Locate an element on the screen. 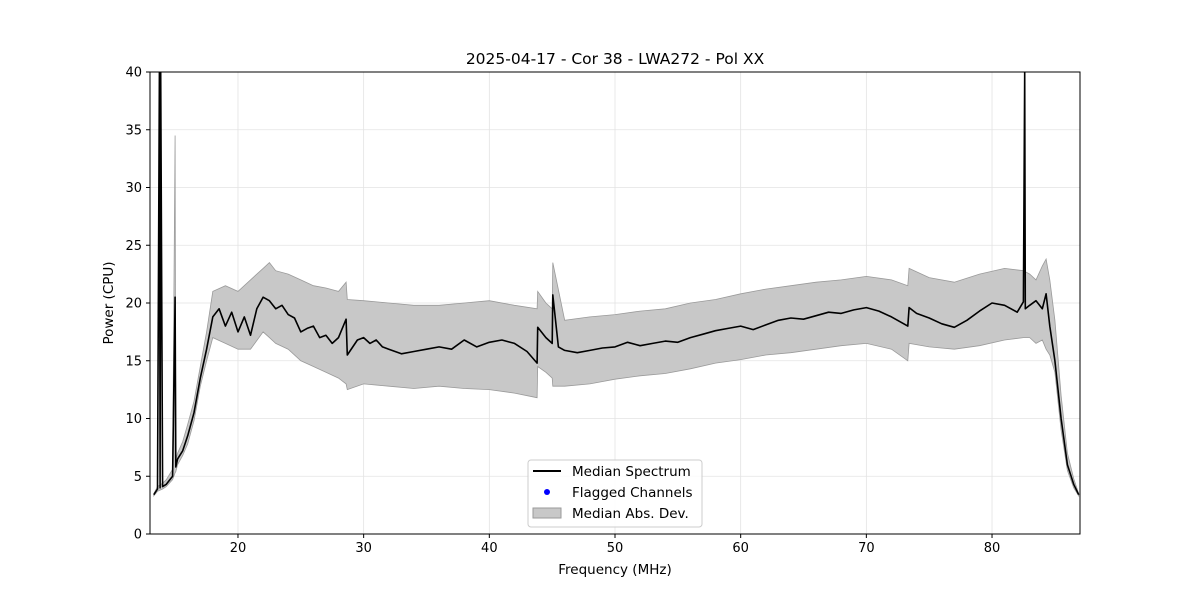 Image resolution: width=1200 pixels, height=600 pixels. y-tick-label: 5 is located at coordinates (138, 477).